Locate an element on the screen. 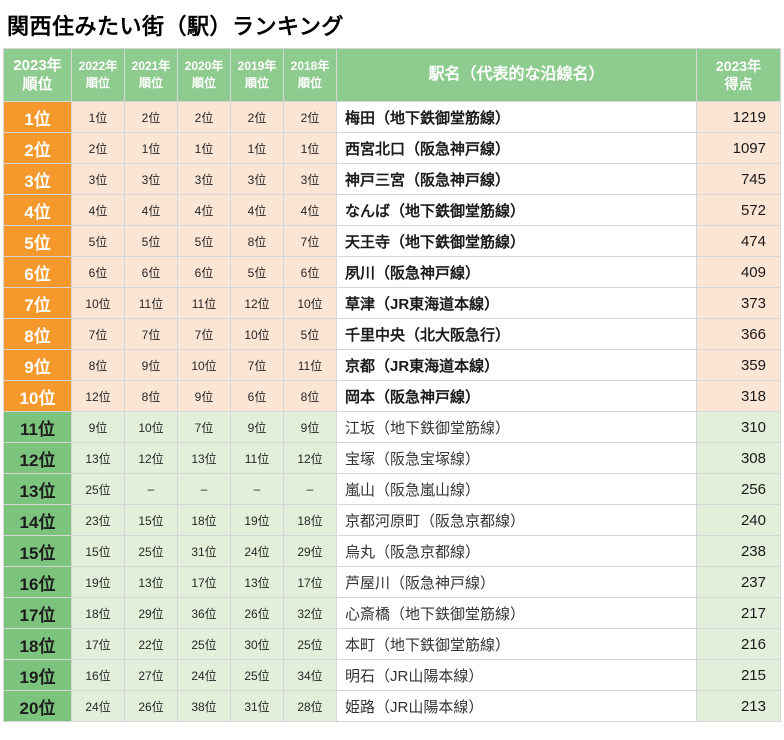 The width and height of the screenshot is (784, 740). table-row: 5位 5位 5位 5位 8位 7位 天王寺（地下鉄御堂筋線） 474 is located at coordinates (392, 241).